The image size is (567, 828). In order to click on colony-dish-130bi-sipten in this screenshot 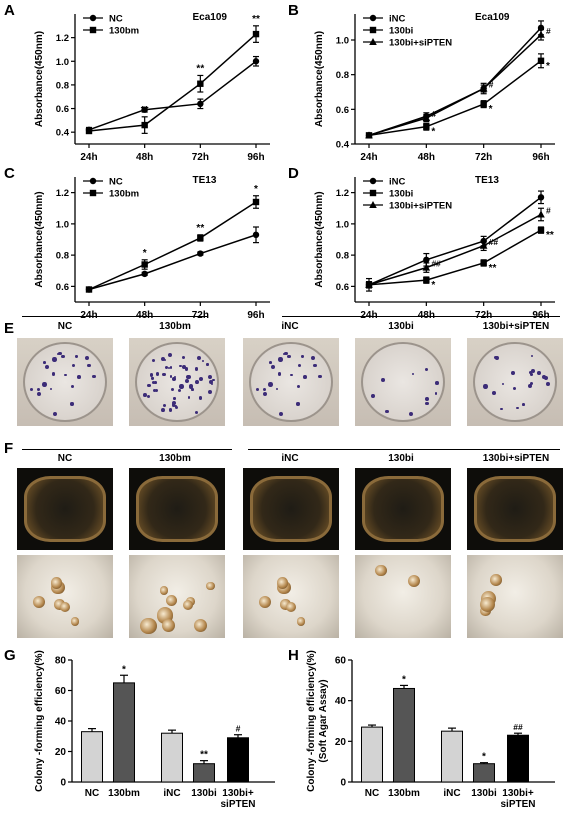, I will do `click(515, 382)`.